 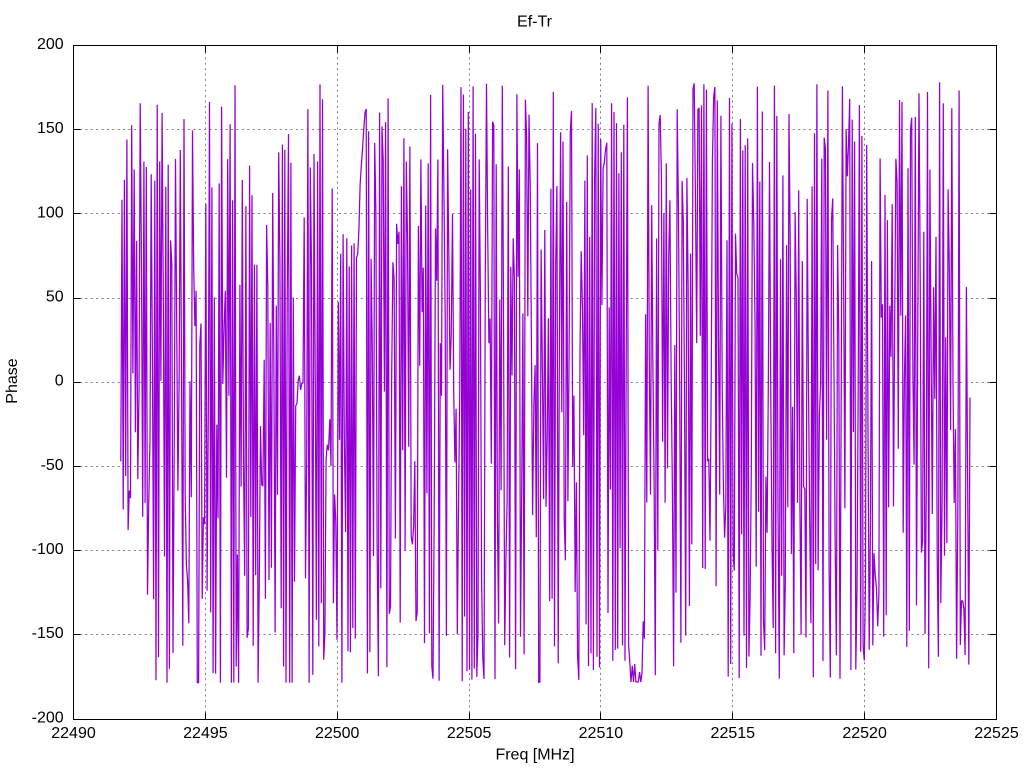 I want to click on svg-text: -50, so click(x=52, y=465).